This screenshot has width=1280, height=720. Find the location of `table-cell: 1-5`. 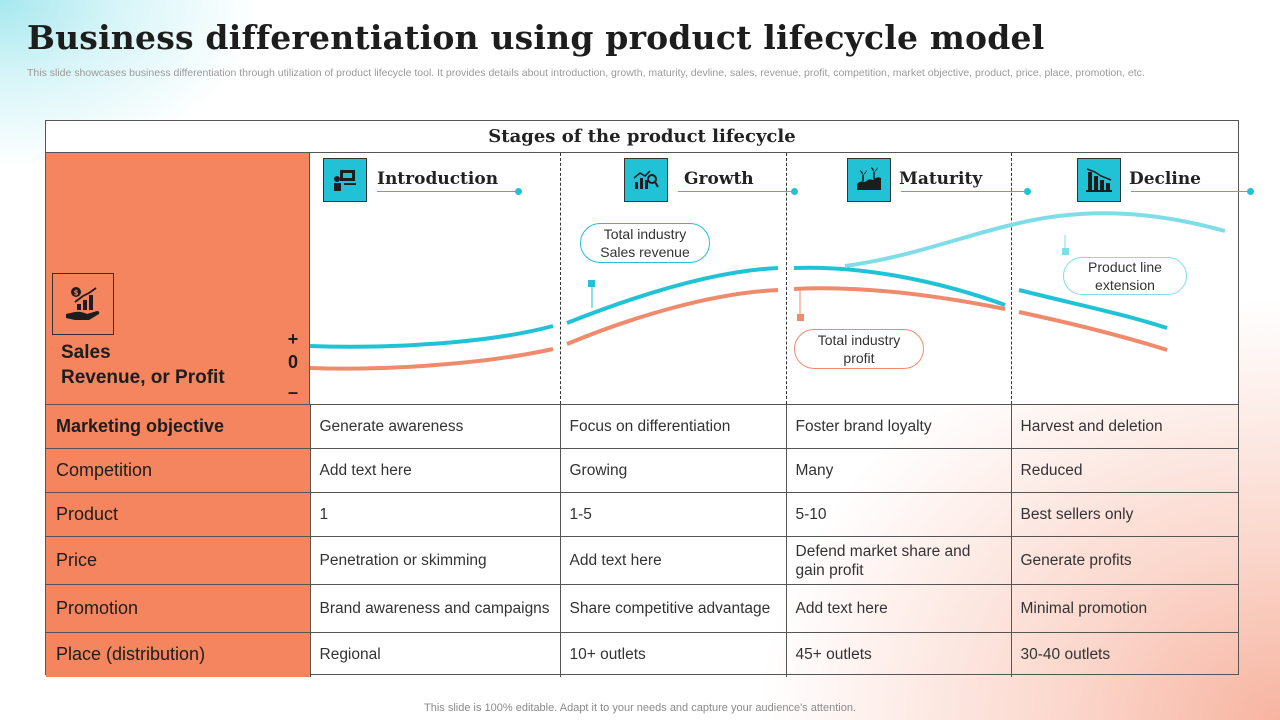

table-cell: 1-5 is located at coordinates (672, 514).